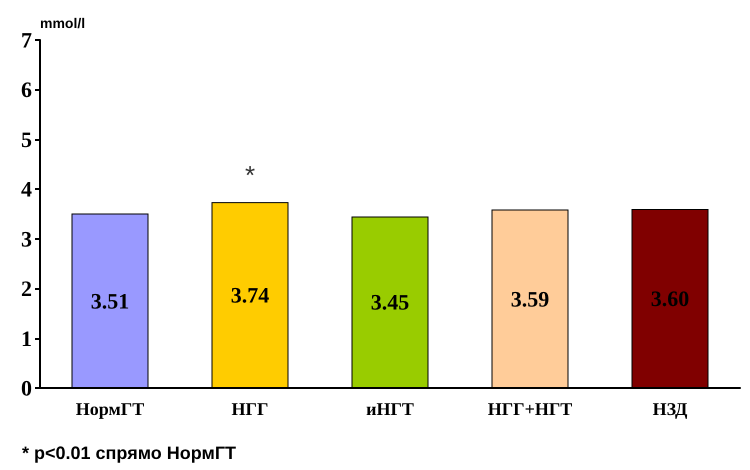  What do you see at coordinates (670, 299) in the screenshot?
I see `data-label: 3.60` at bounding box center [670, 299].